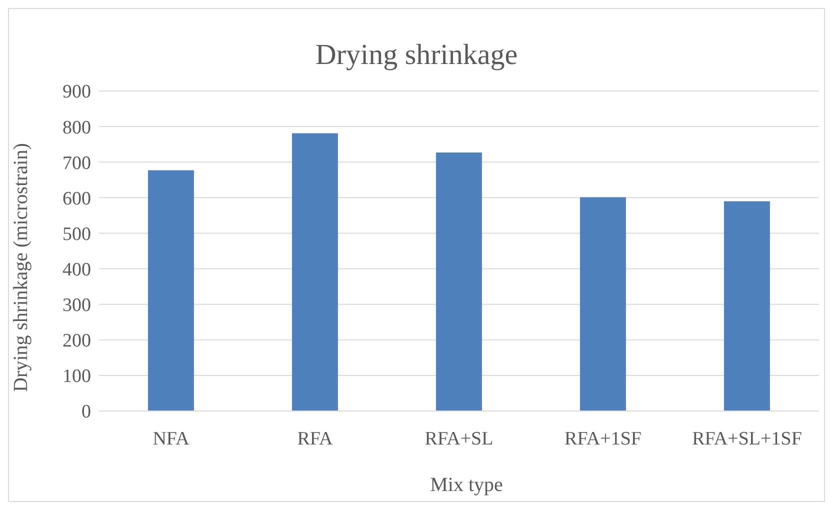  Describe the element at coordinates (171, 439) in the screenshot. I see `x-tick-label: NFA` at that location.